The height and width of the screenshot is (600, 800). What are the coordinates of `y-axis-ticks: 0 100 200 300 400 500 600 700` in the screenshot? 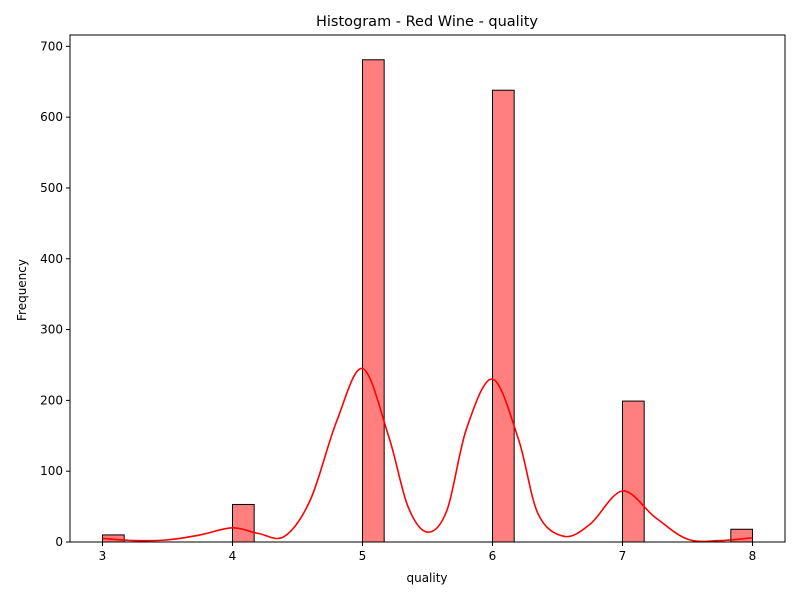 It's located at (55, 294).